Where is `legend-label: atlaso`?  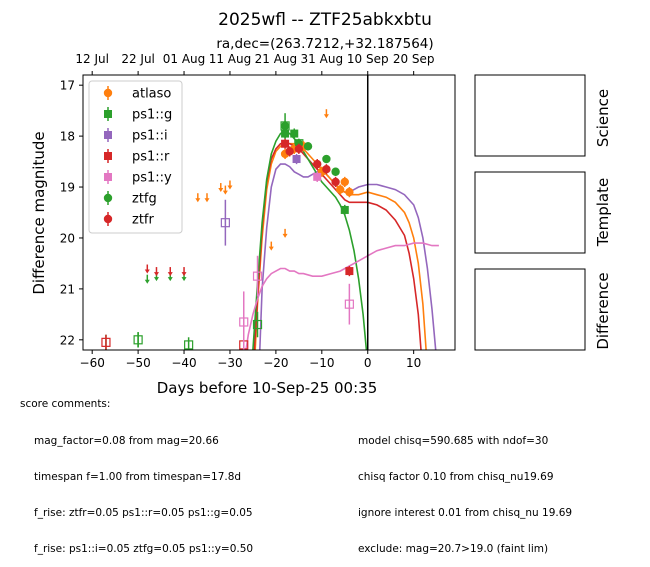 legend-label: atlaso is located at coordinates (151, 94).